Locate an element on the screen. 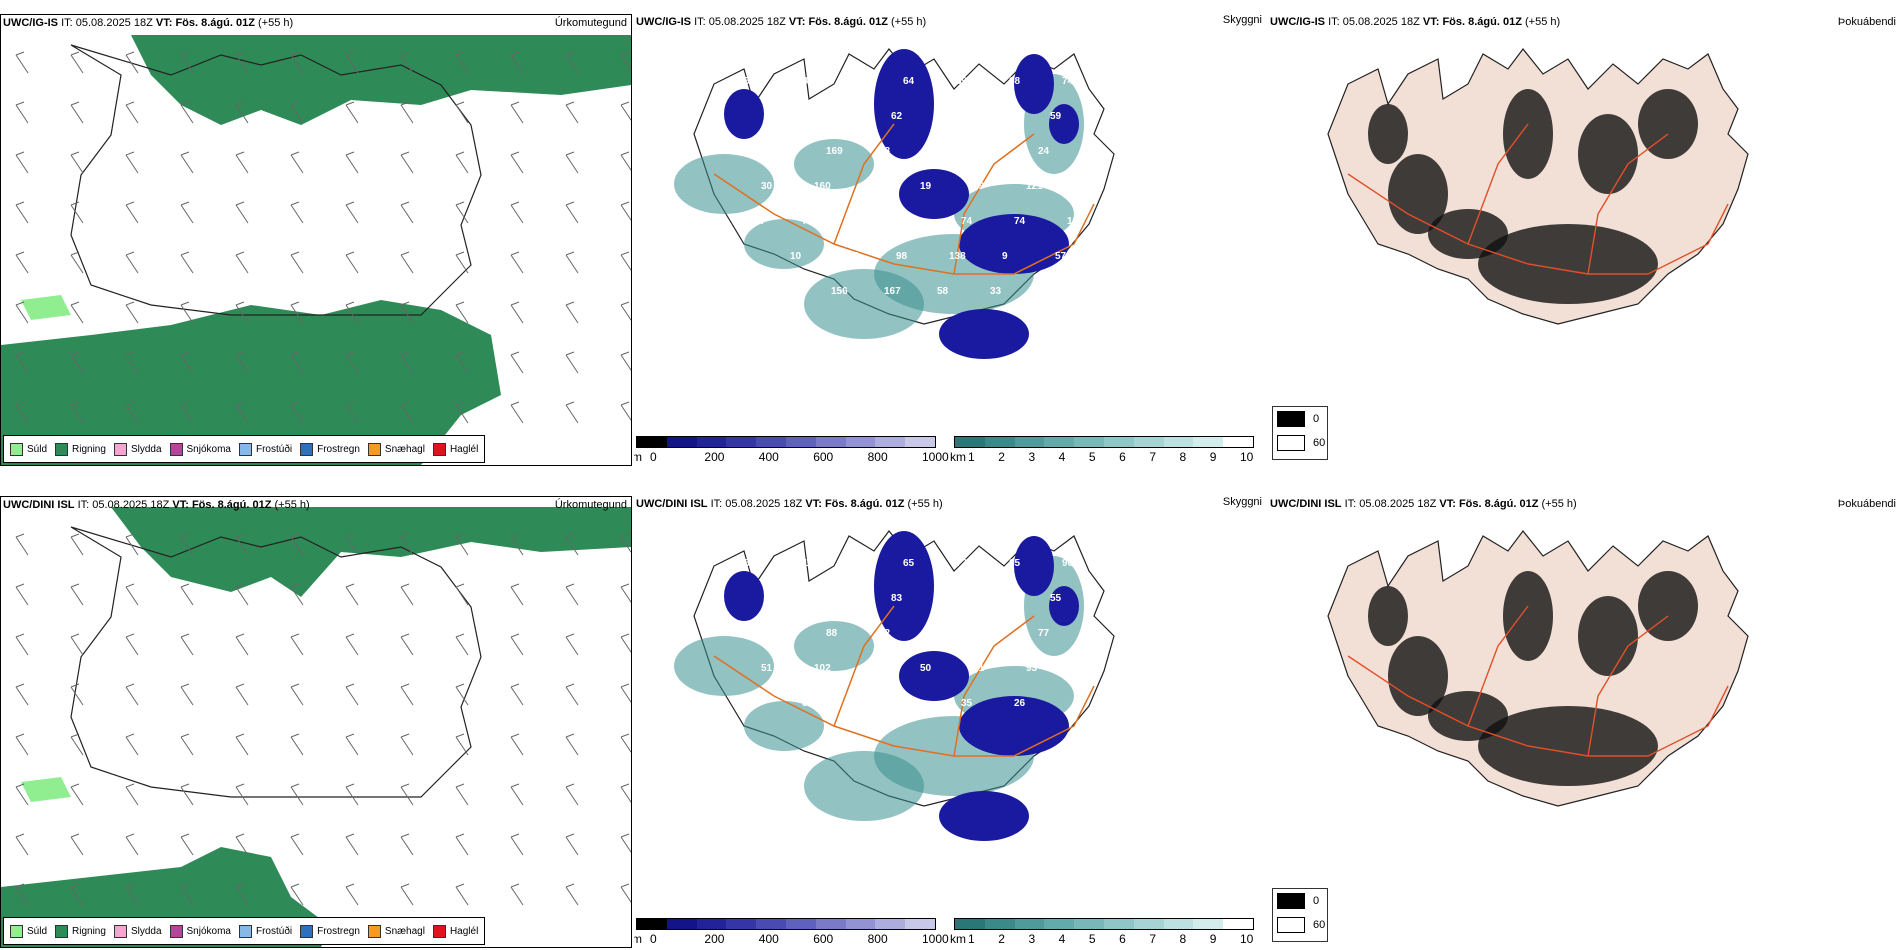 The image size is (1900, 950). cloud-base-label: 59 is located at coordinates (779, 633).